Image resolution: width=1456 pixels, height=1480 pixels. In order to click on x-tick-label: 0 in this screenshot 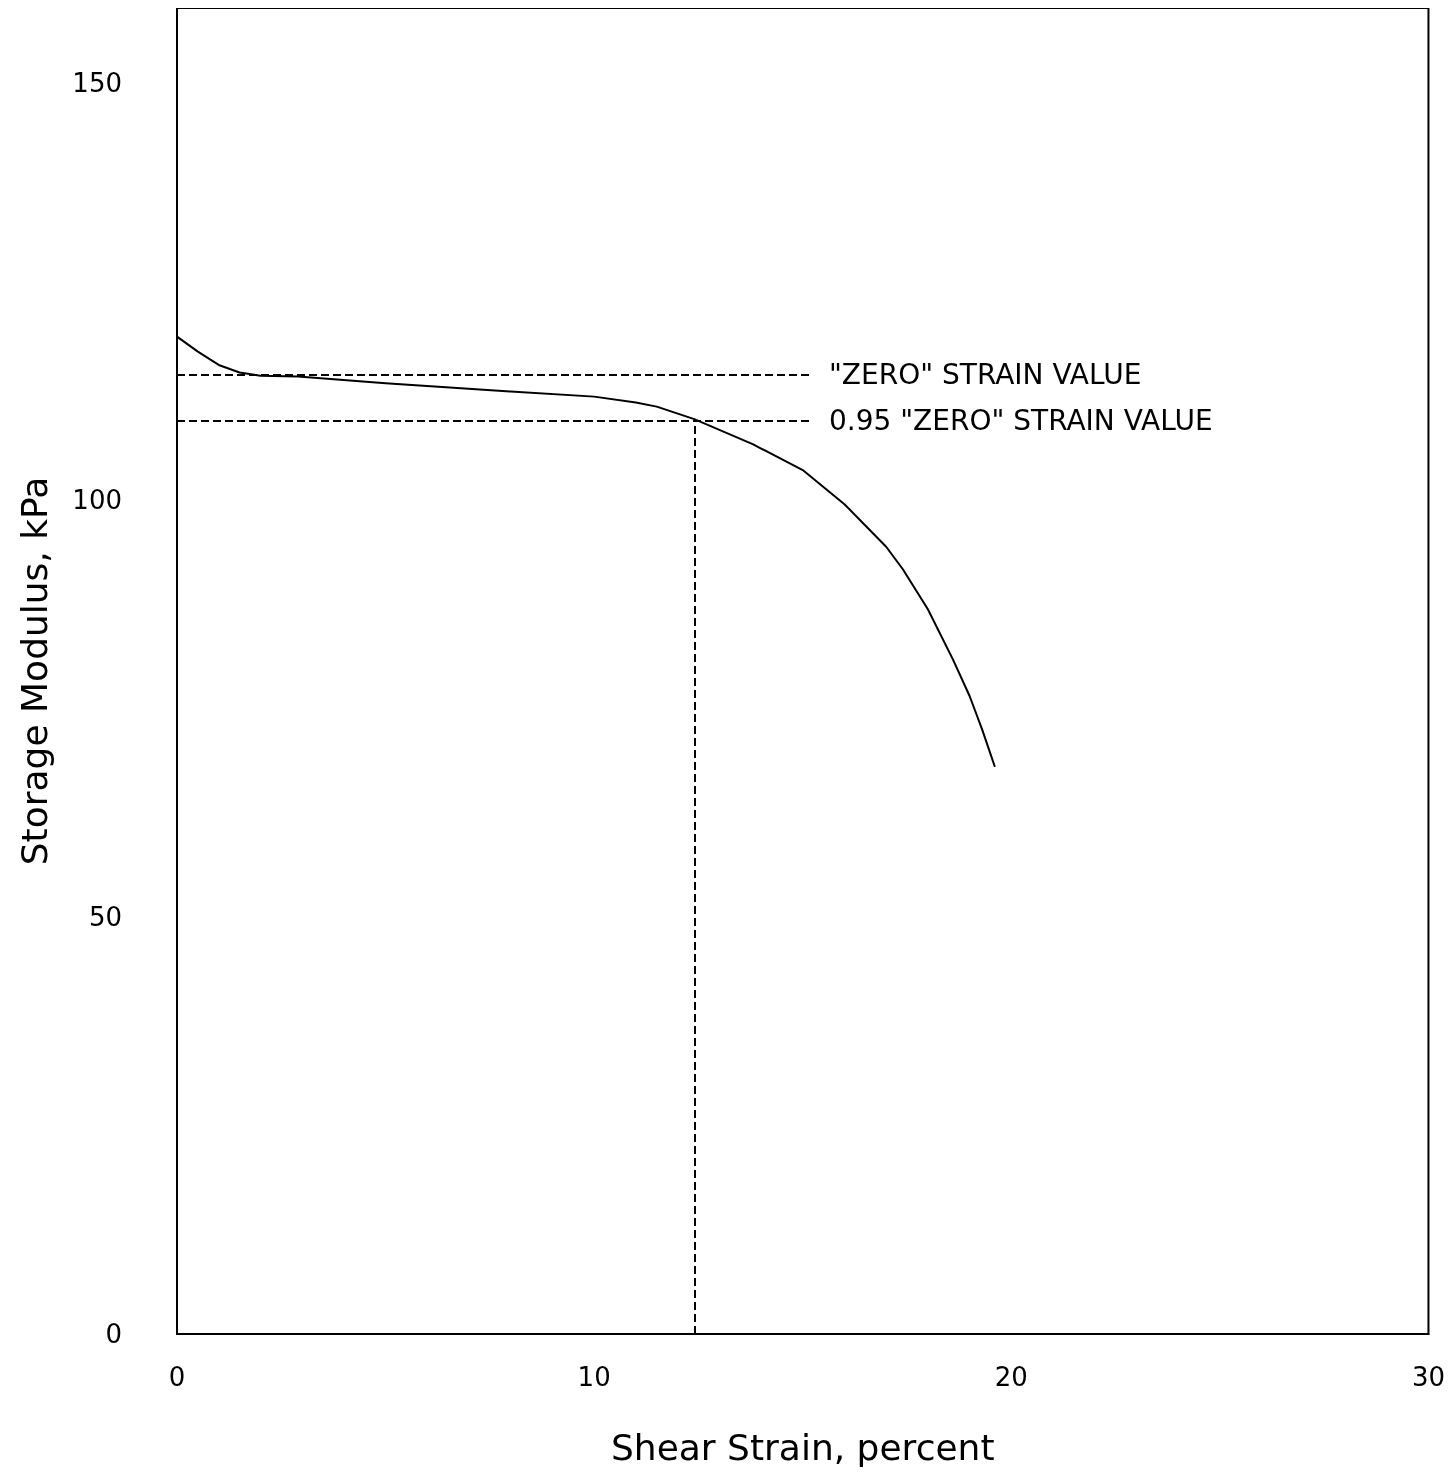, I will do `click(177, 1377)`.